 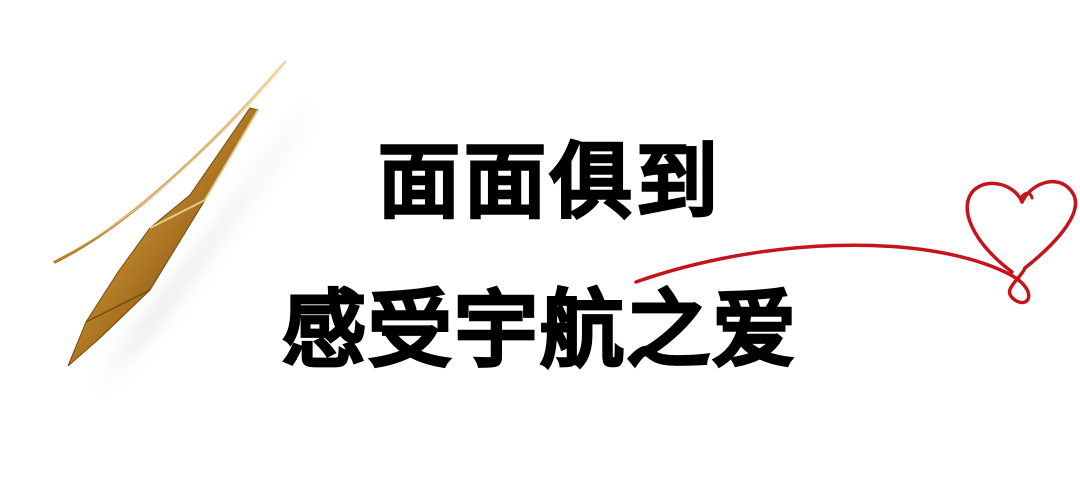 I want to click on headline-line-2: 感受宇航之爱, so click(x=539, y=330).